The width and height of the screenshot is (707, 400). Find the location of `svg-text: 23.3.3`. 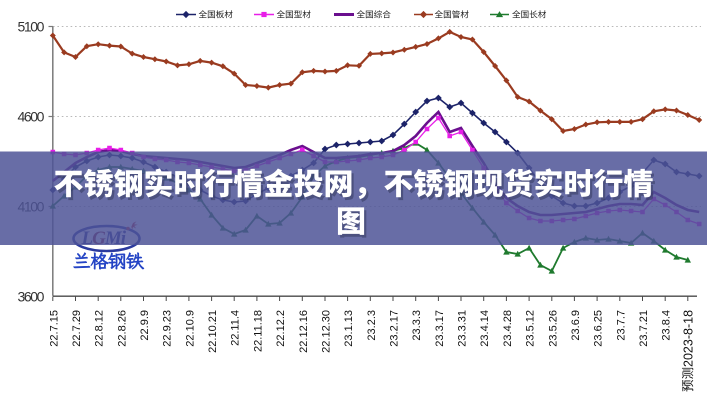

svg-text: 23.3.3 is located at coordinates (417, 325).